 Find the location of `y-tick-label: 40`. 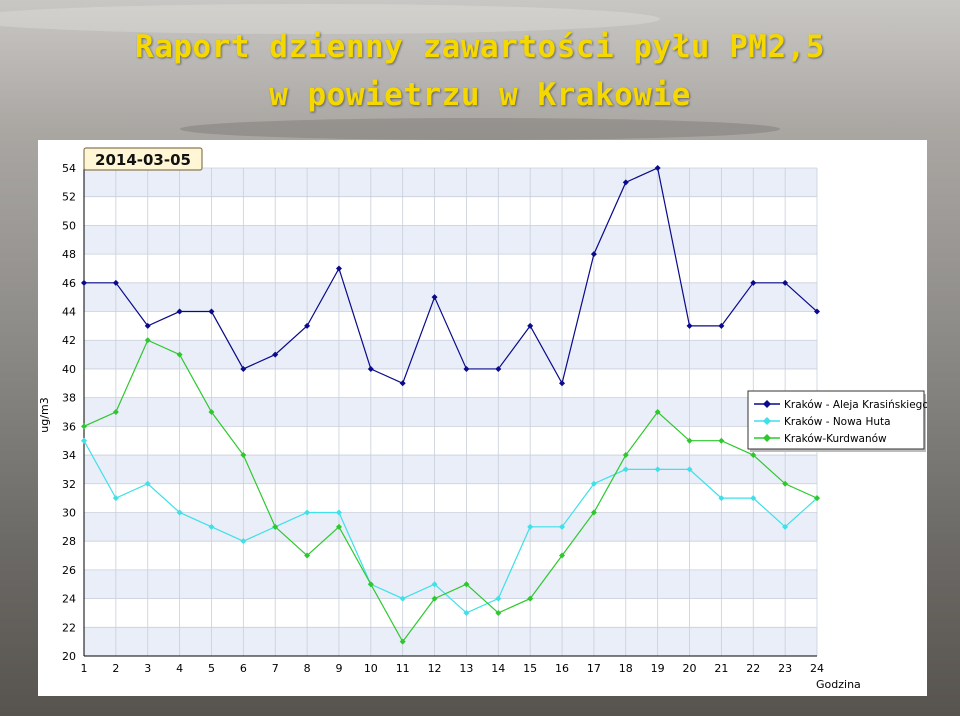

y-tick-label: 40 is located at coordinates (69, 369).